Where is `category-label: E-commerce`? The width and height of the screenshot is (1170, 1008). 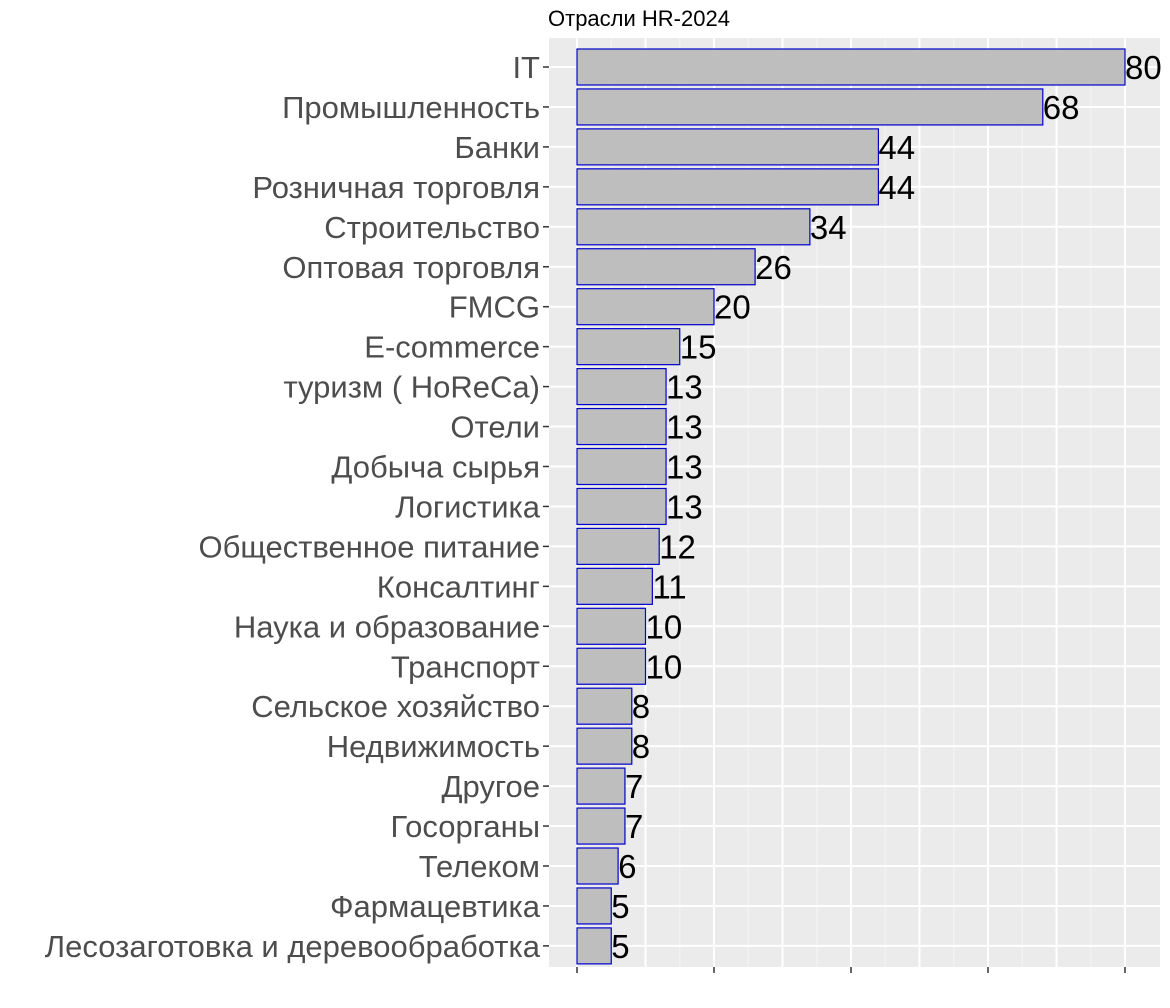 category-label: E-commerce is located at coordinates (452, 347).